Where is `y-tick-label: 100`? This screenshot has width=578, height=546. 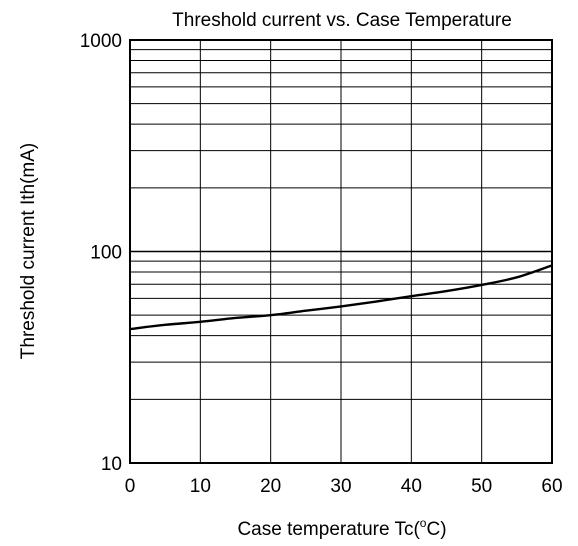 y-tick-label: 100 is located at coordinates (106, 253).